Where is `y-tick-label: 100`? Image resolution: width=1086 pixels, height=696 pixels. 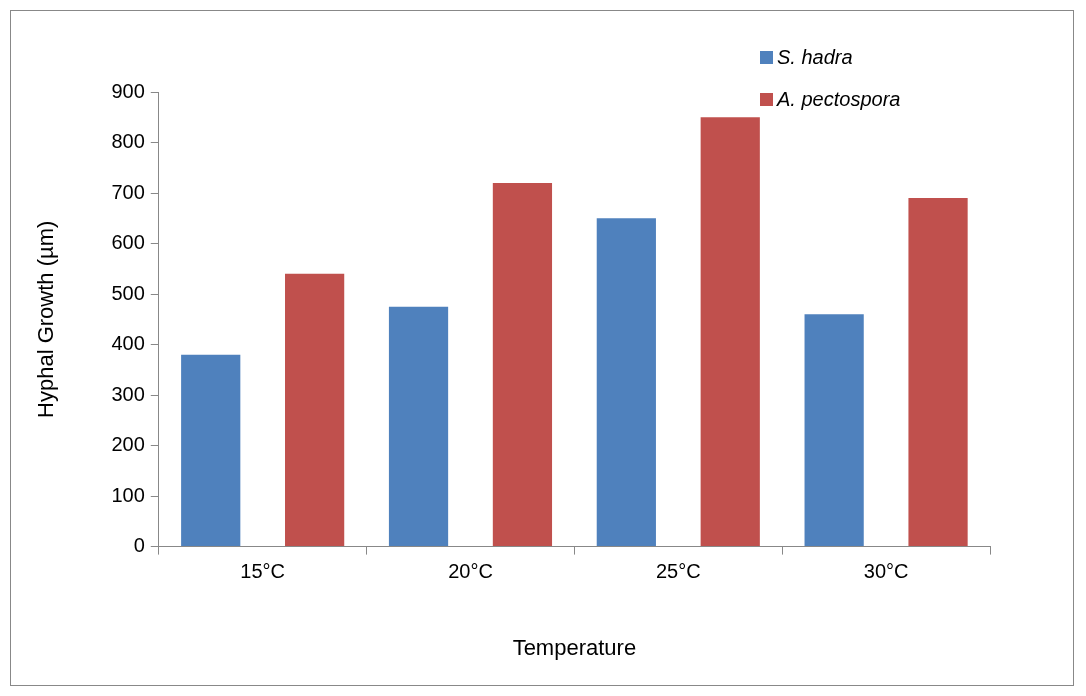
y-tick-label: 100 is located at coordinates (128, 494).